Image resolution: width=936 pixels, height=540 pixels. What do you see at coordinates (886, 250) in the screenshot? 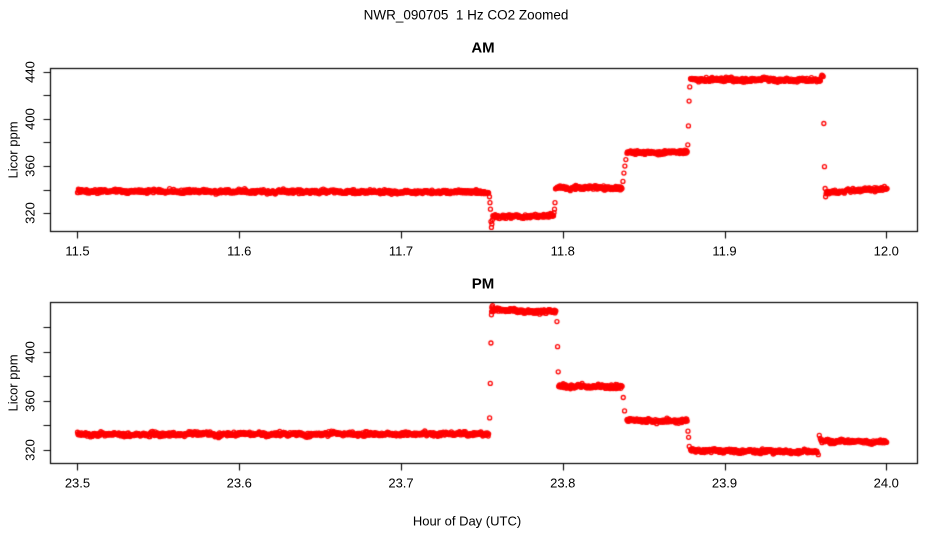
I see `am-x-tick-label: 12.0` at bounding box center [886, 250].